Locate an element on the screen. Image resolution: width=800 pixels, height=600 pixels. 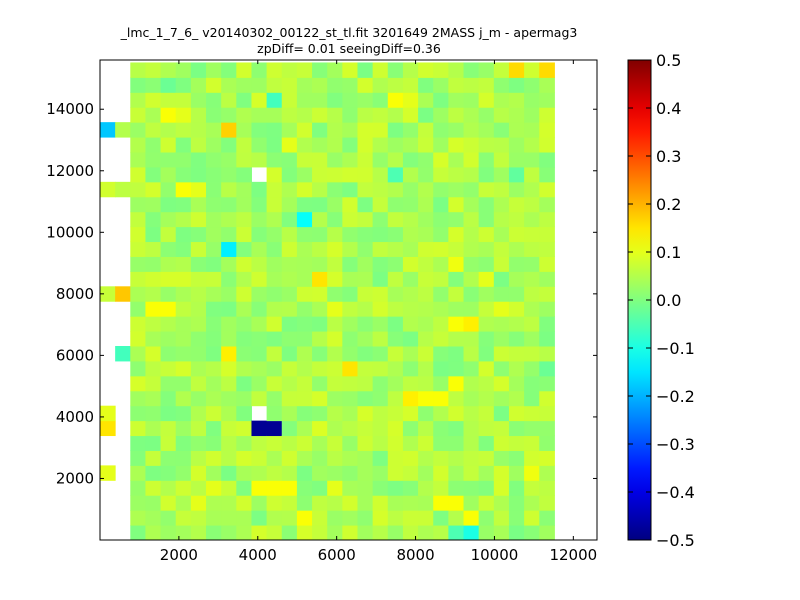
y-tick-label: 4000 is located at coordinates (75, 417).